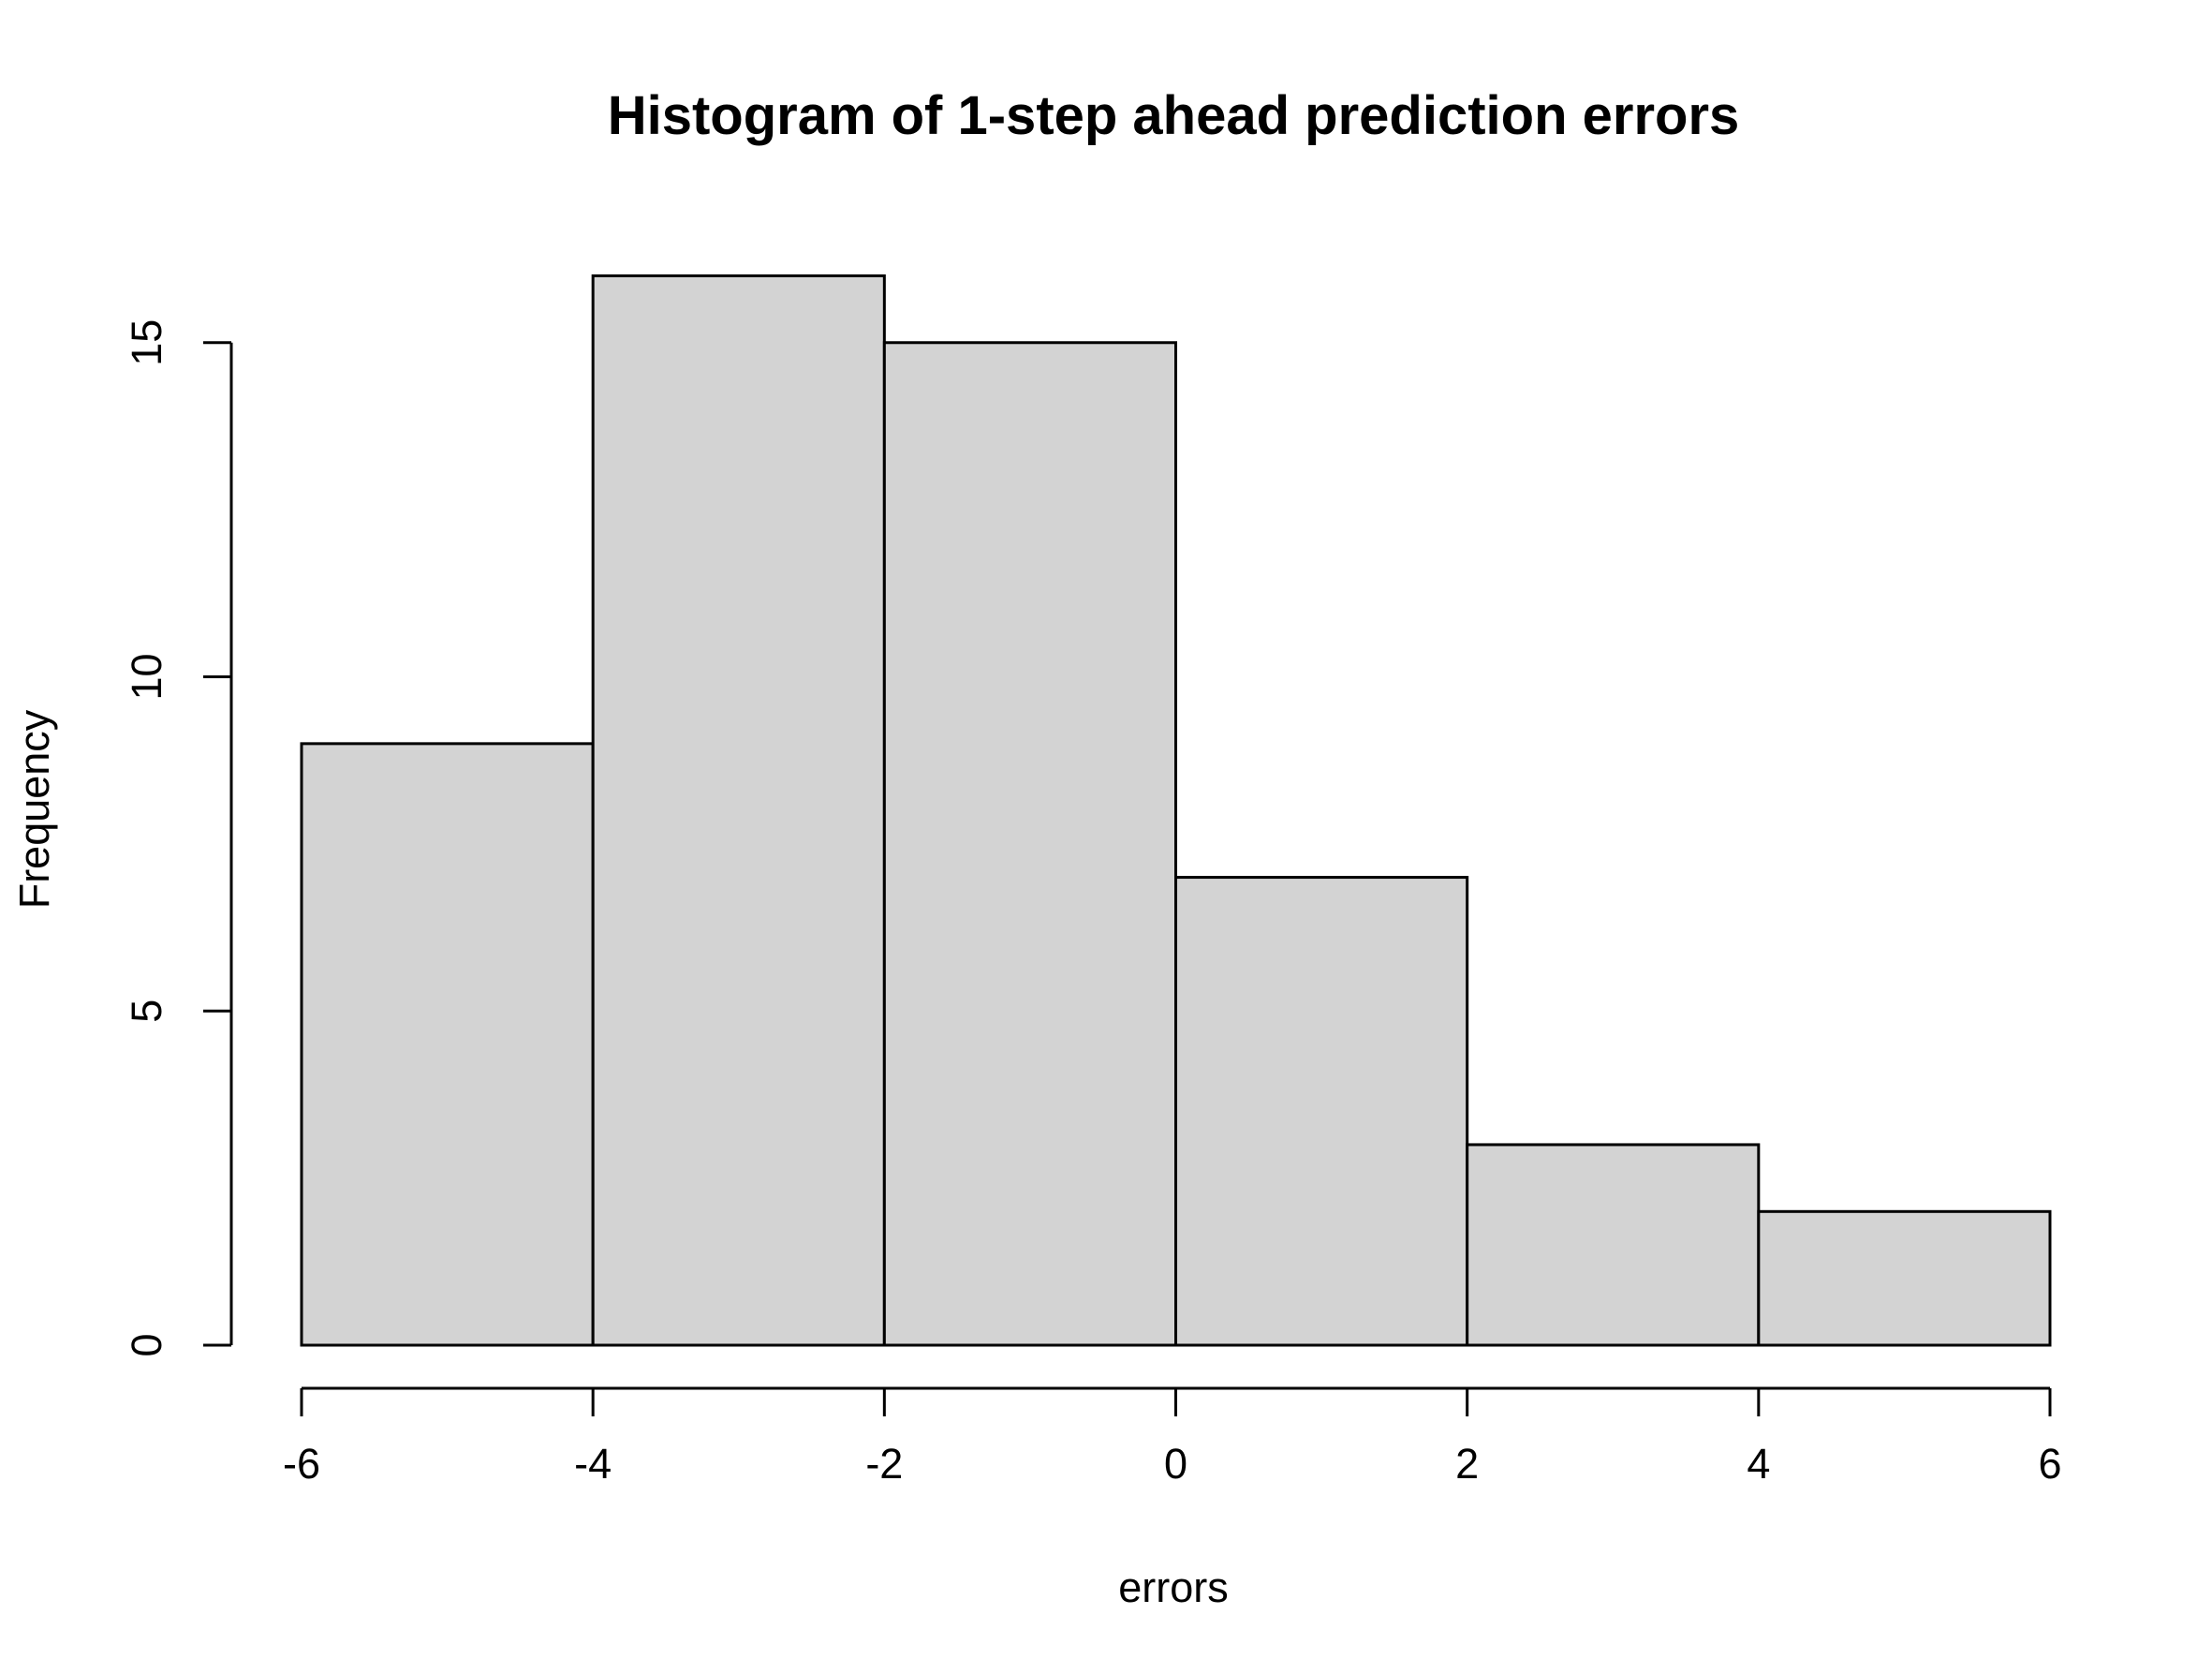  What do you see at coordinates (1759, 1464) in the screenshot?
I see `x-tick-label: 4` at bounding box center [1759, 1464].